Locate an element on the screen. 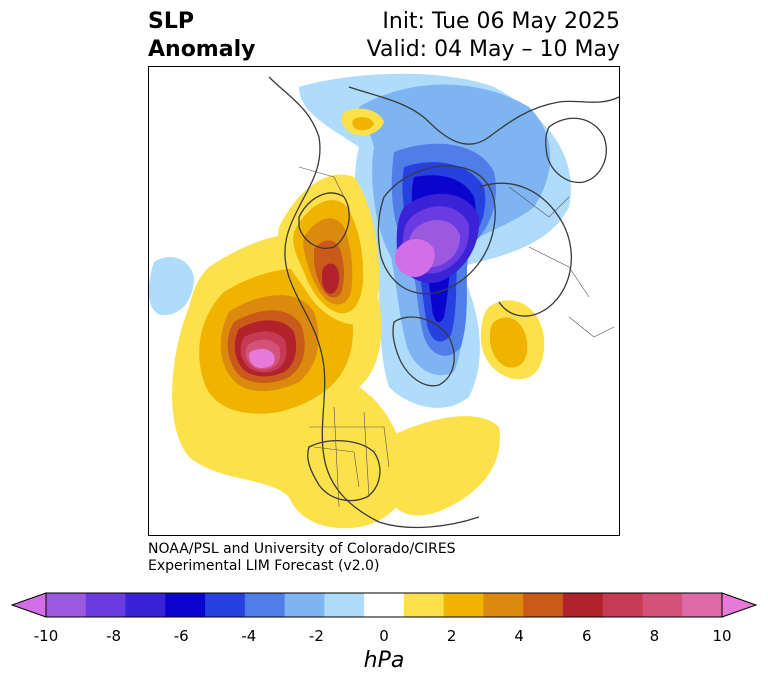 The image size is (768, 686). colorbar-tick-label: 6 is located at coordinates (587, 636).